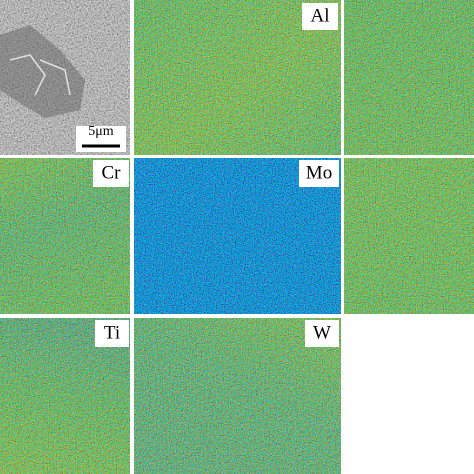  What do you see at coordinates (237, 77) in the screenshot?
I see `map-al: Al` at bounding box center [237, 77].